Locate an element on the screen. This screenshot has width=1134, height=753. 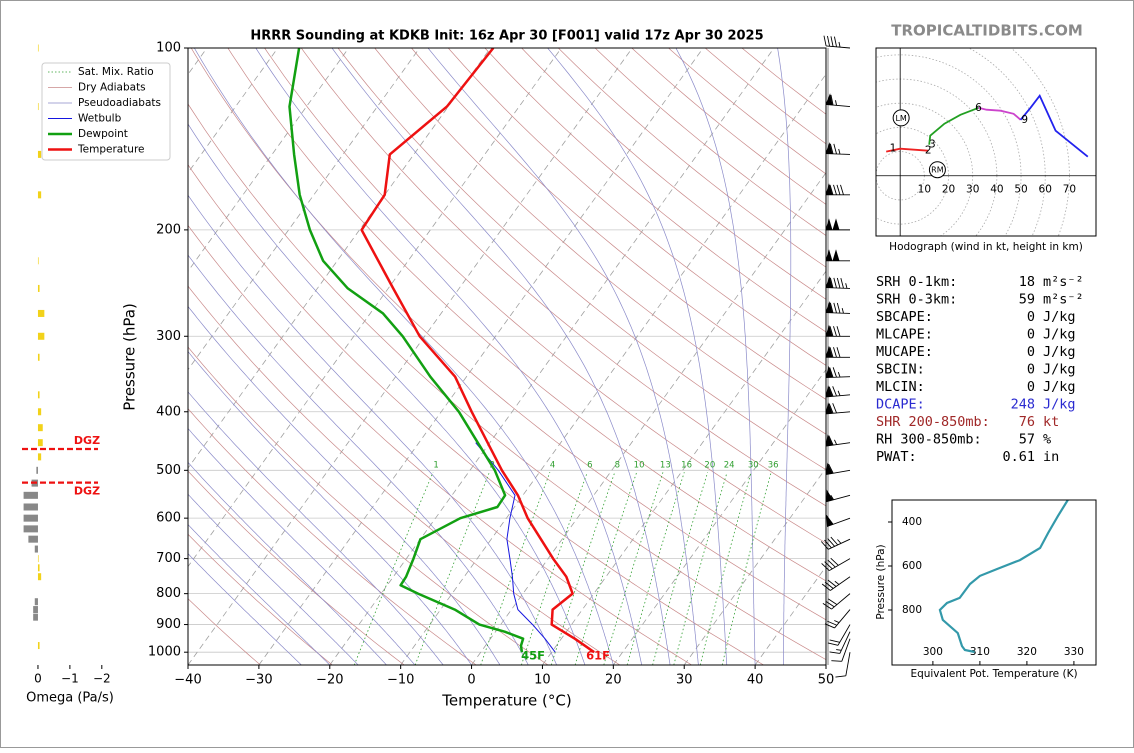
x-tick-label: −1 is located at coordinates (70, 679).